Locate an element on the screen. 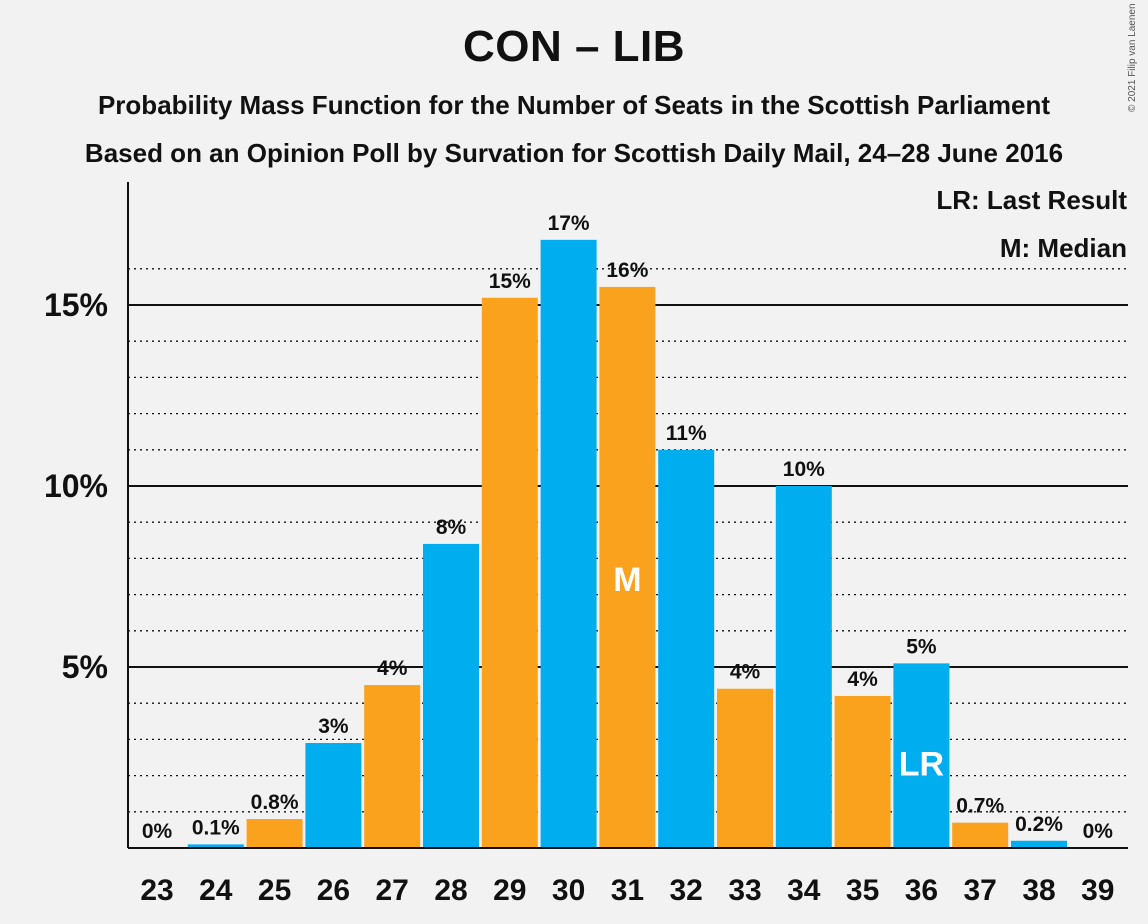  x-tick-label: 37 is located at coordinates (980, 890).